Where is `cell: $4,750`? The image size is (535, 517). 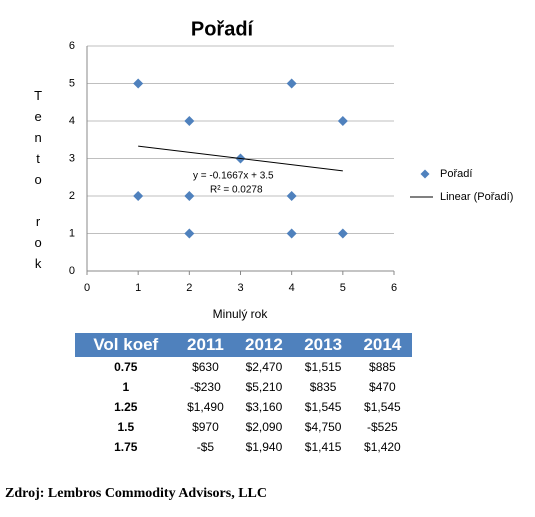
cell: $4,750 is located at coordinates (323, 427).